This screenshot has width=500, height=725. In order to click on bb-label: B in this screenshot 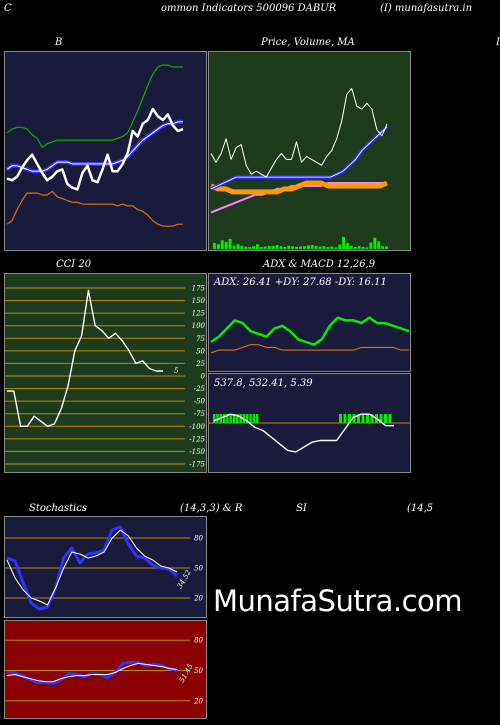, I will do `click(59, 42)`.